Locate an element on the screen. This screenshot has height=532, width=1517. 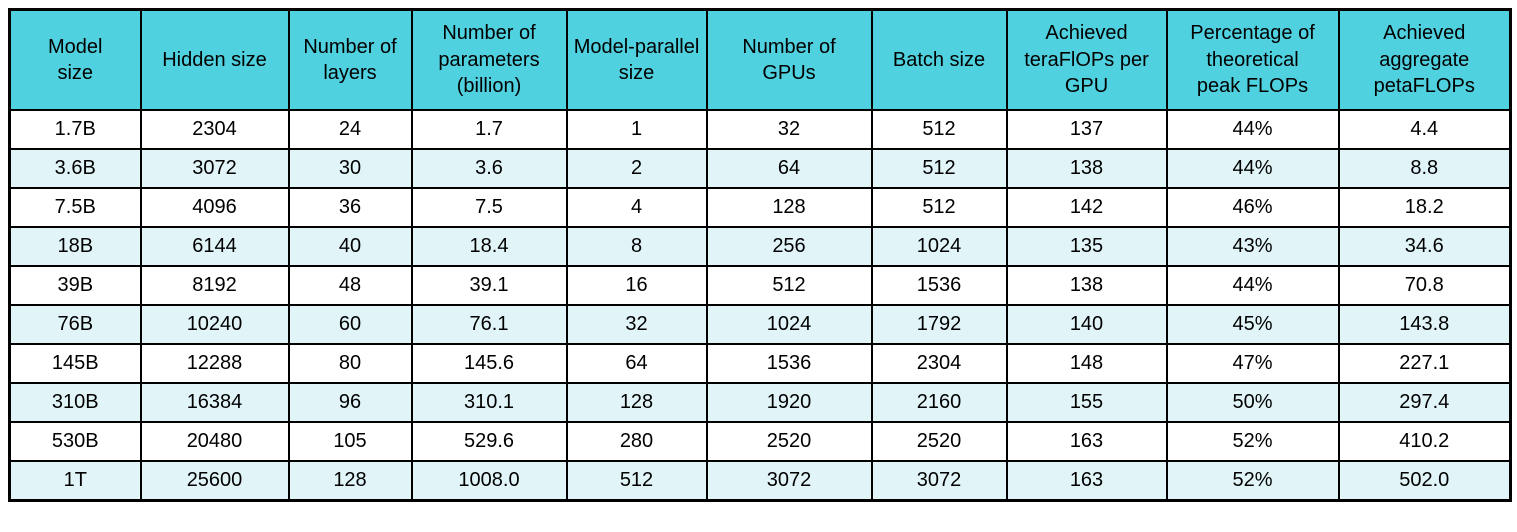
table-cell: 1.7 is located at coordinates (489, 129).